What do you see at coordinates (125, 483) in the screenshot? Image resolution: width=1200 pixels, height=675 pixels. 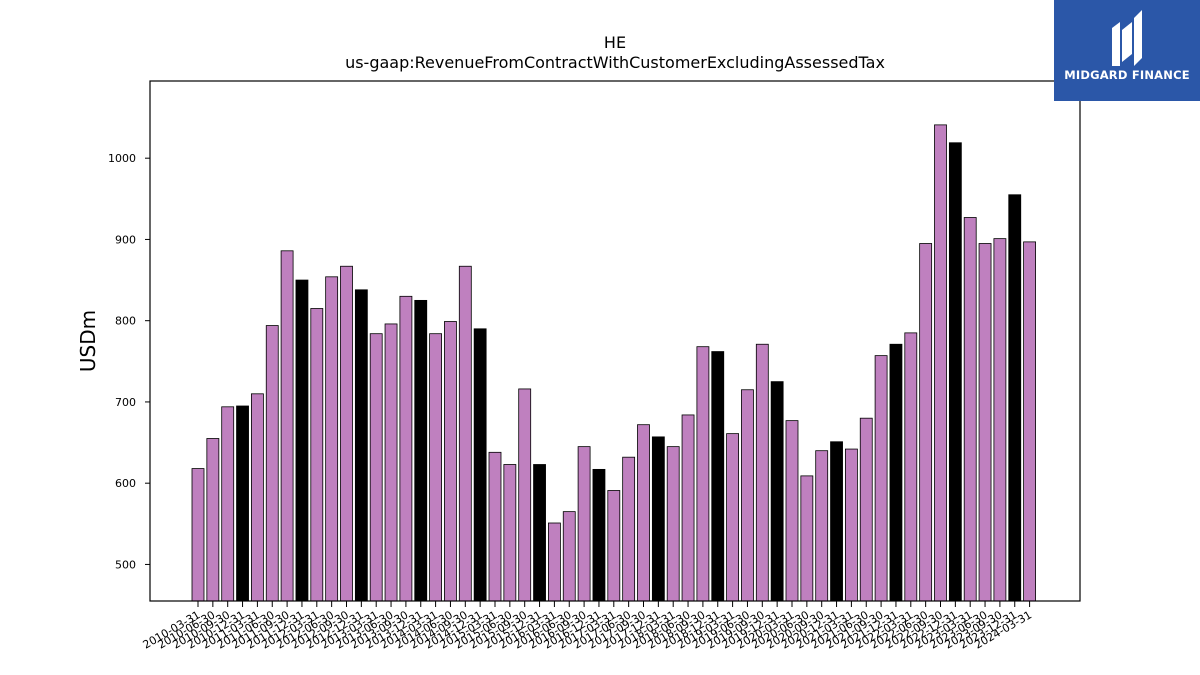 I see `y-tick-label: 600` at bounding box center [125, 483].